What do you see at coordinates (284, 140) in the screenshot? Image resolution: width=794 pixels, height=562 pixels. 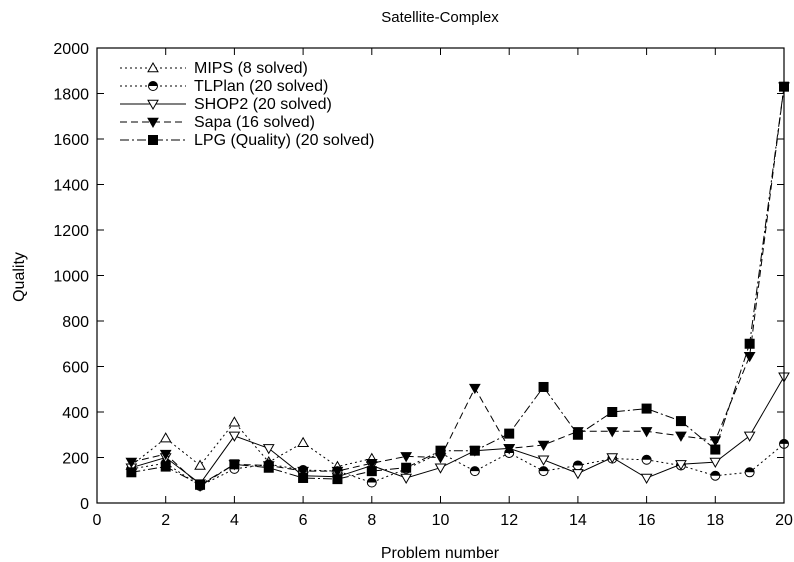 I see `legend-label: LPG (Quality) (20 solved)` at bounding box center [284, 140].